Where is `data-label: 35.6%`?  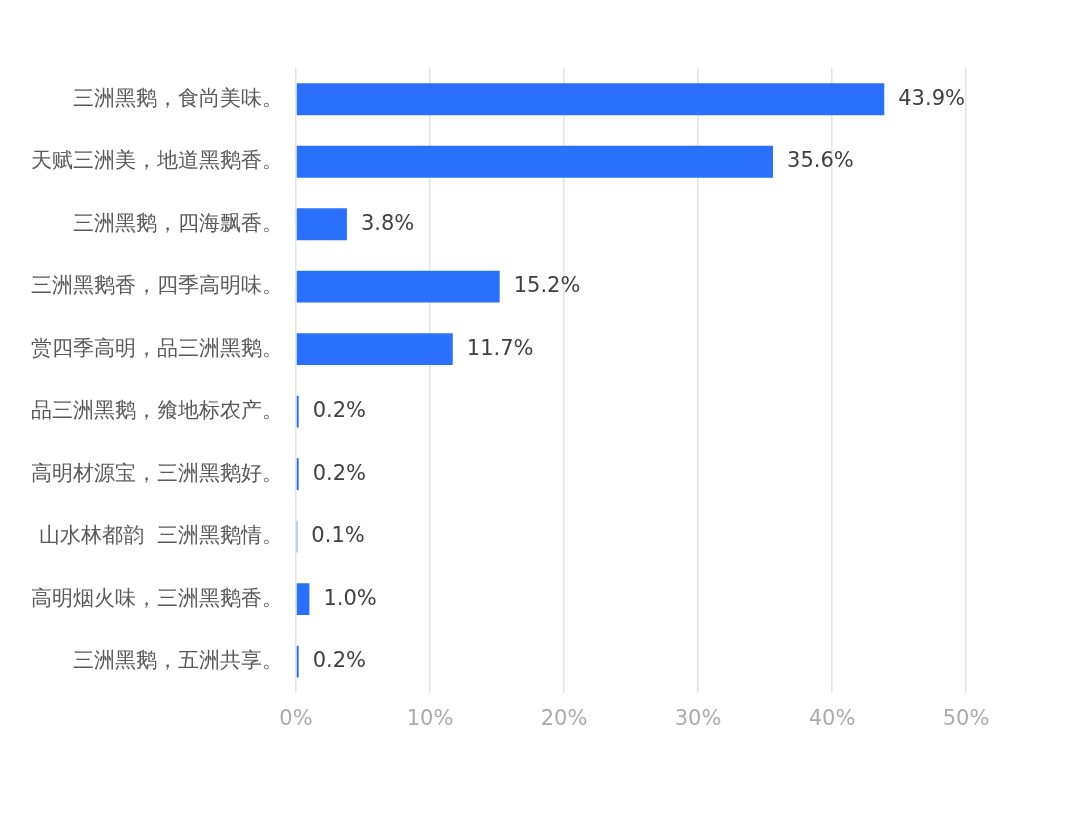 data-label: 35.6% is located at coordinates (820, 160).